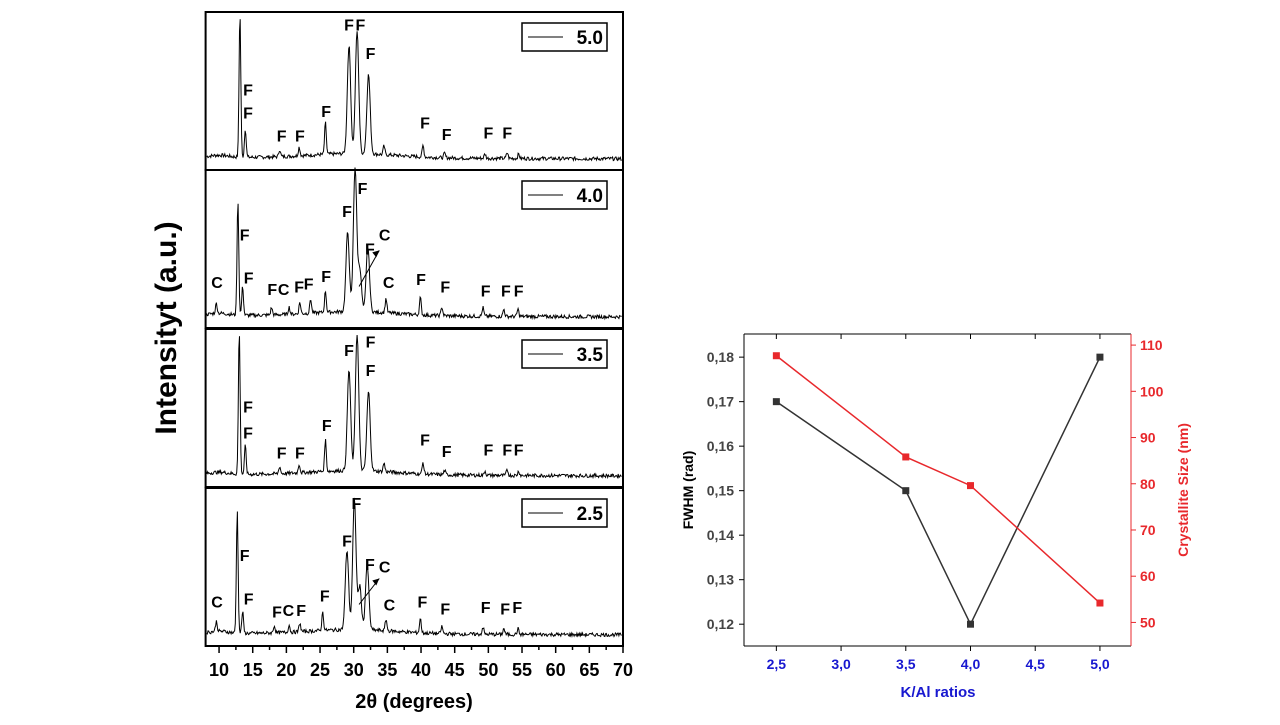 This screenshot has height=725, width=1280. I want to click on x-tick-label: 45, so click(455, 670).